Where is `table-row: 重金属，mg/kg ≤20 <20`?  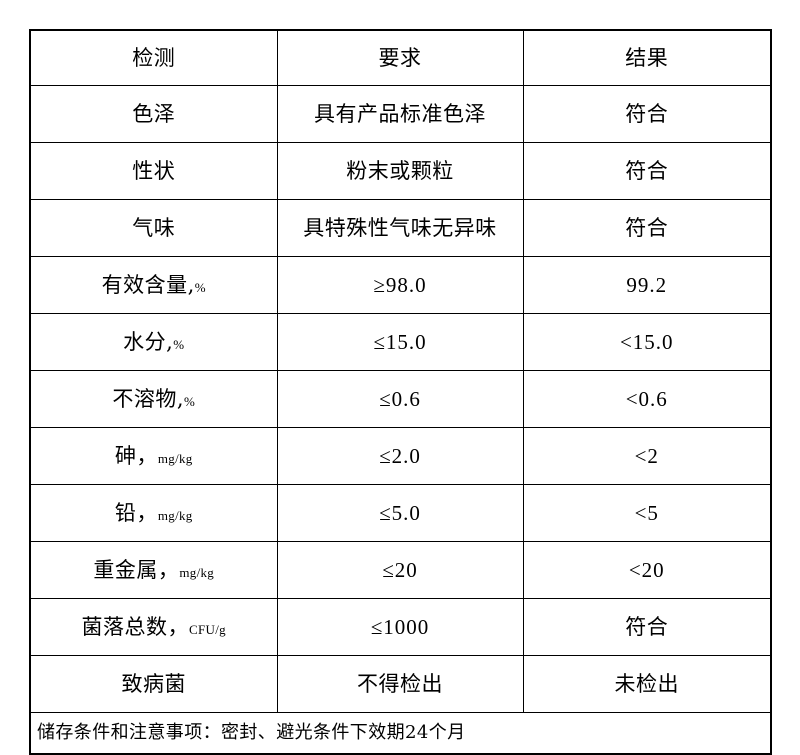 table-row: 重金属，mg/kg ≤20 <20 is located at coordinates (400, 570).